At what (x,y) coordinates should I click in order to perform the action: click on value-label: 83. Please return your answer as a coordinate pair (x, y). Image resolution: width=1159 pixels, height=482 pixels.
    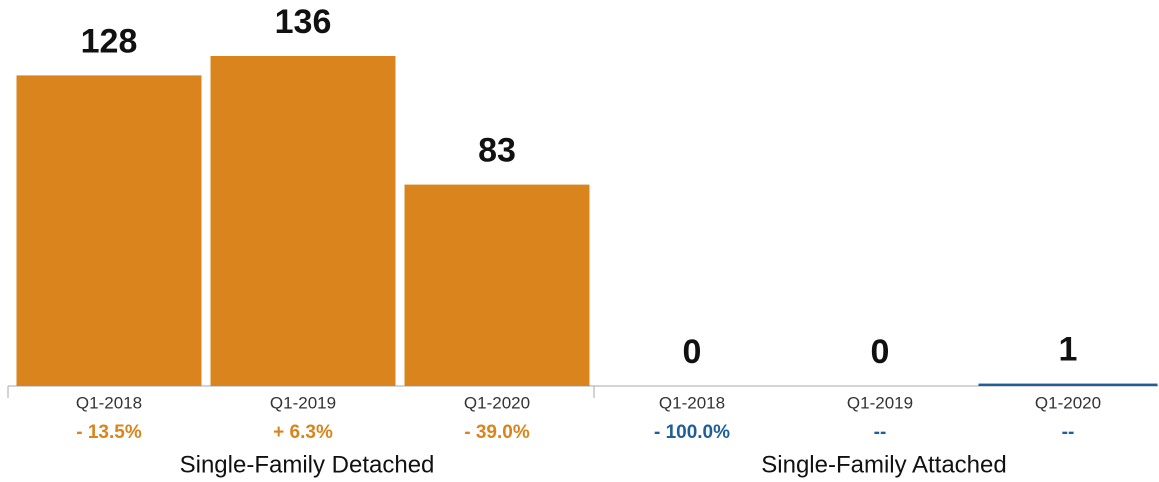
    Looking at the image, I should click on (497, 151).